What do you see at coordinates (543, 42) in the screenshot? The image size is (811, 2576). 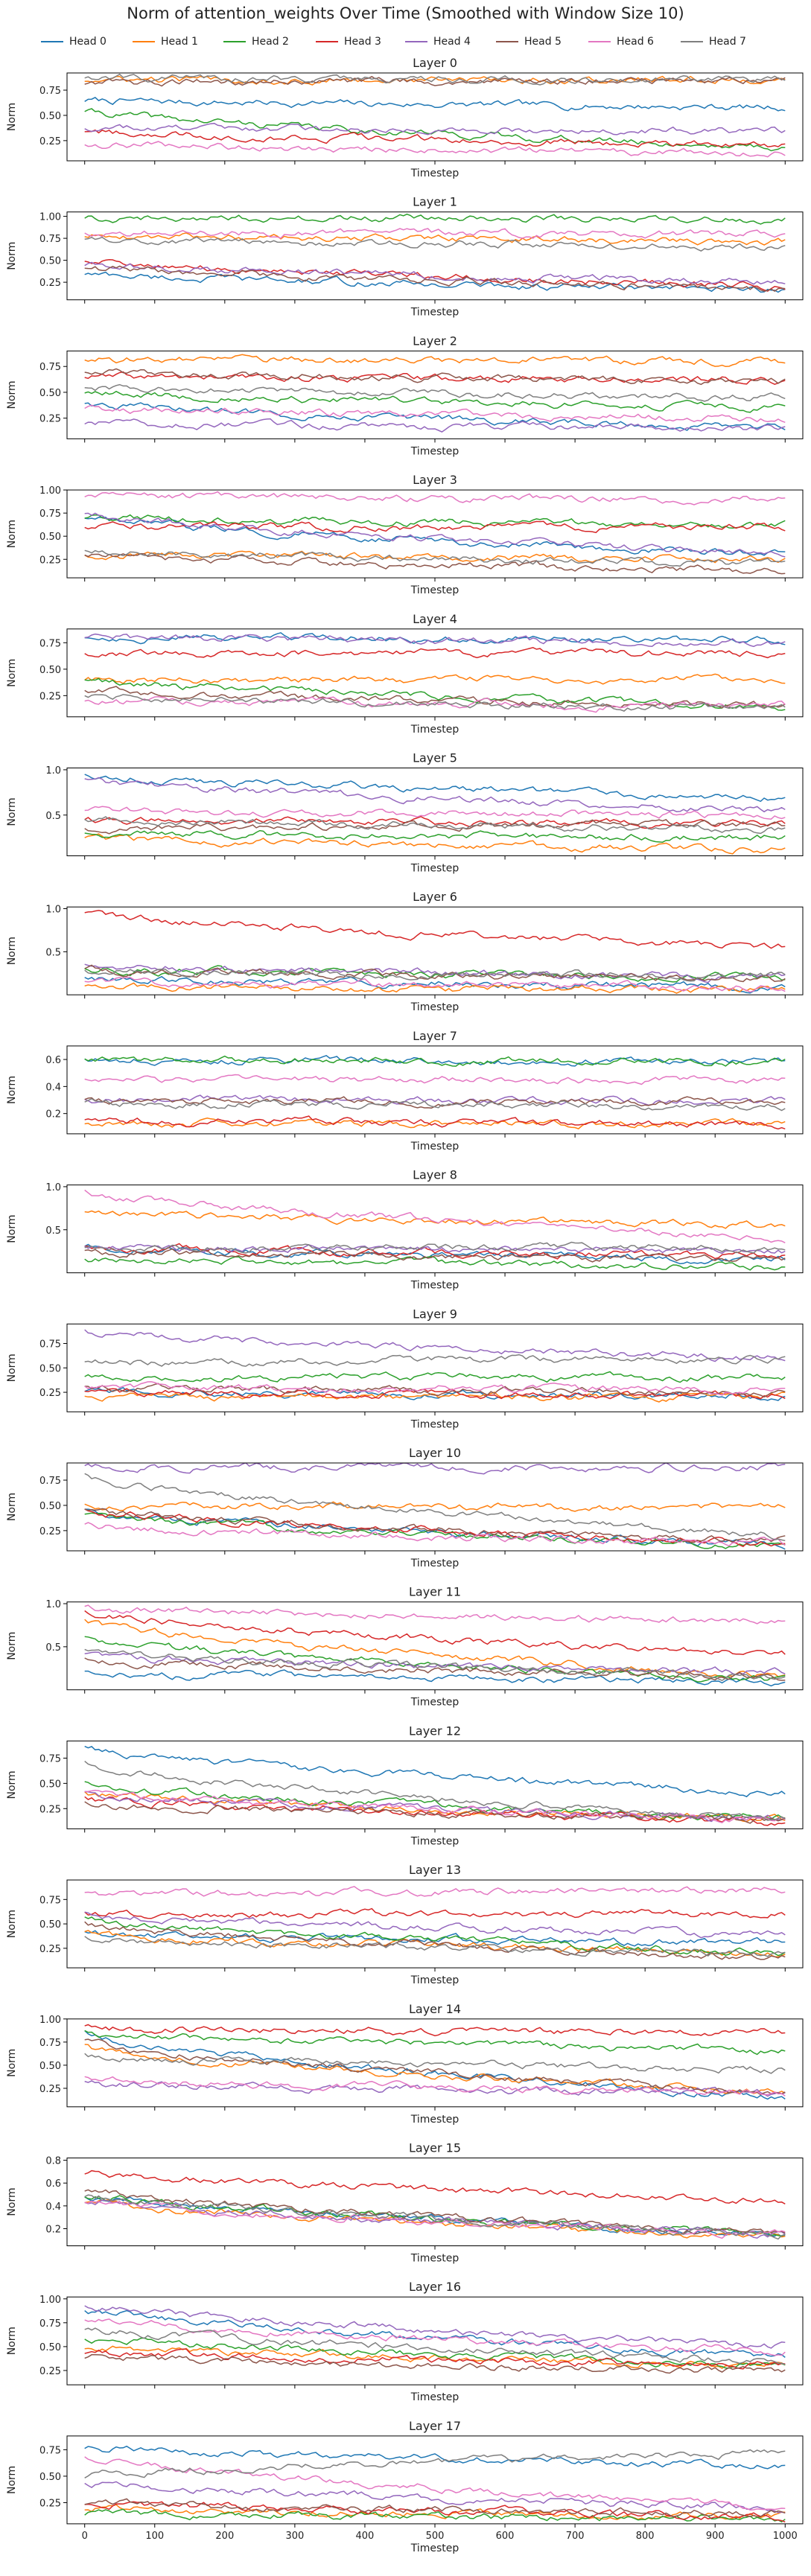 I see `legend-label: Head 5` at bounding box center [543, 42].